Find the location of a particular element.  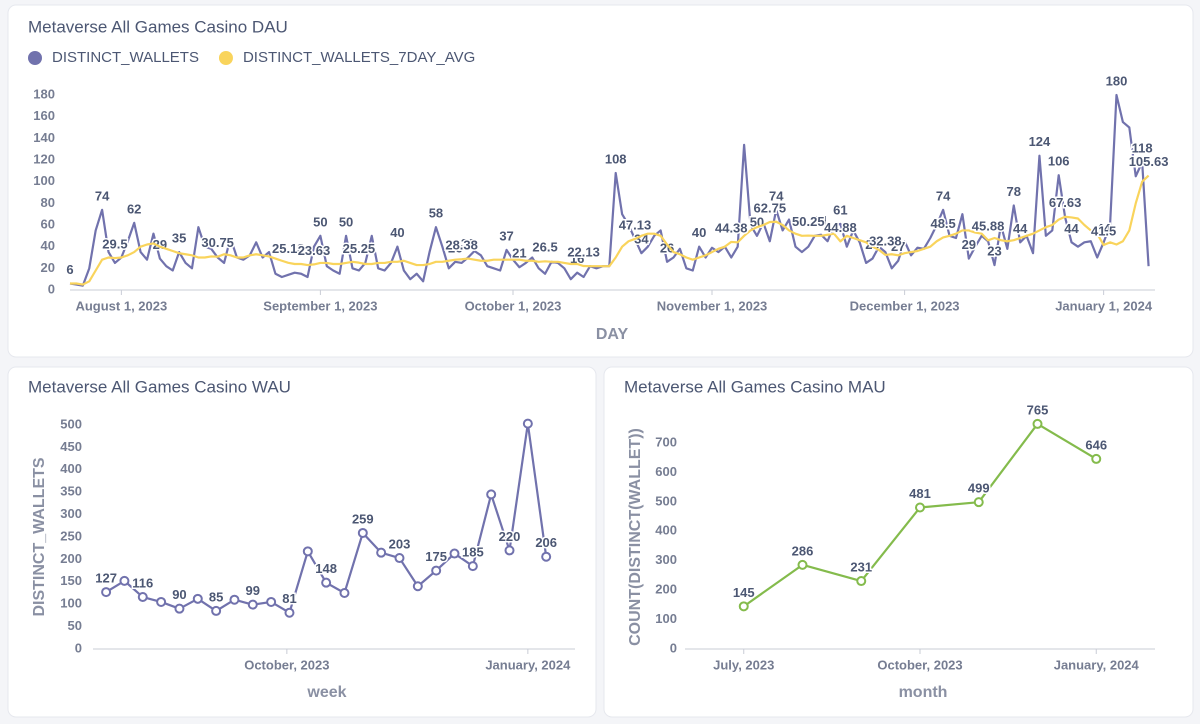

data-label: 44 is located at coordinates (1071, 228).